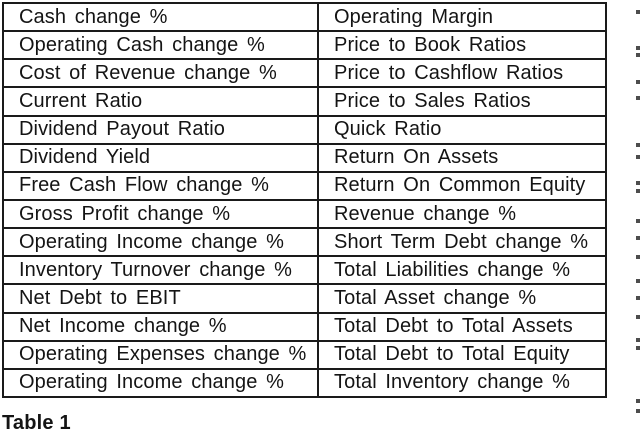 This screenshot has height=430, width=640. I want to click on table-cell: Revenue change %, so click(462, 214).